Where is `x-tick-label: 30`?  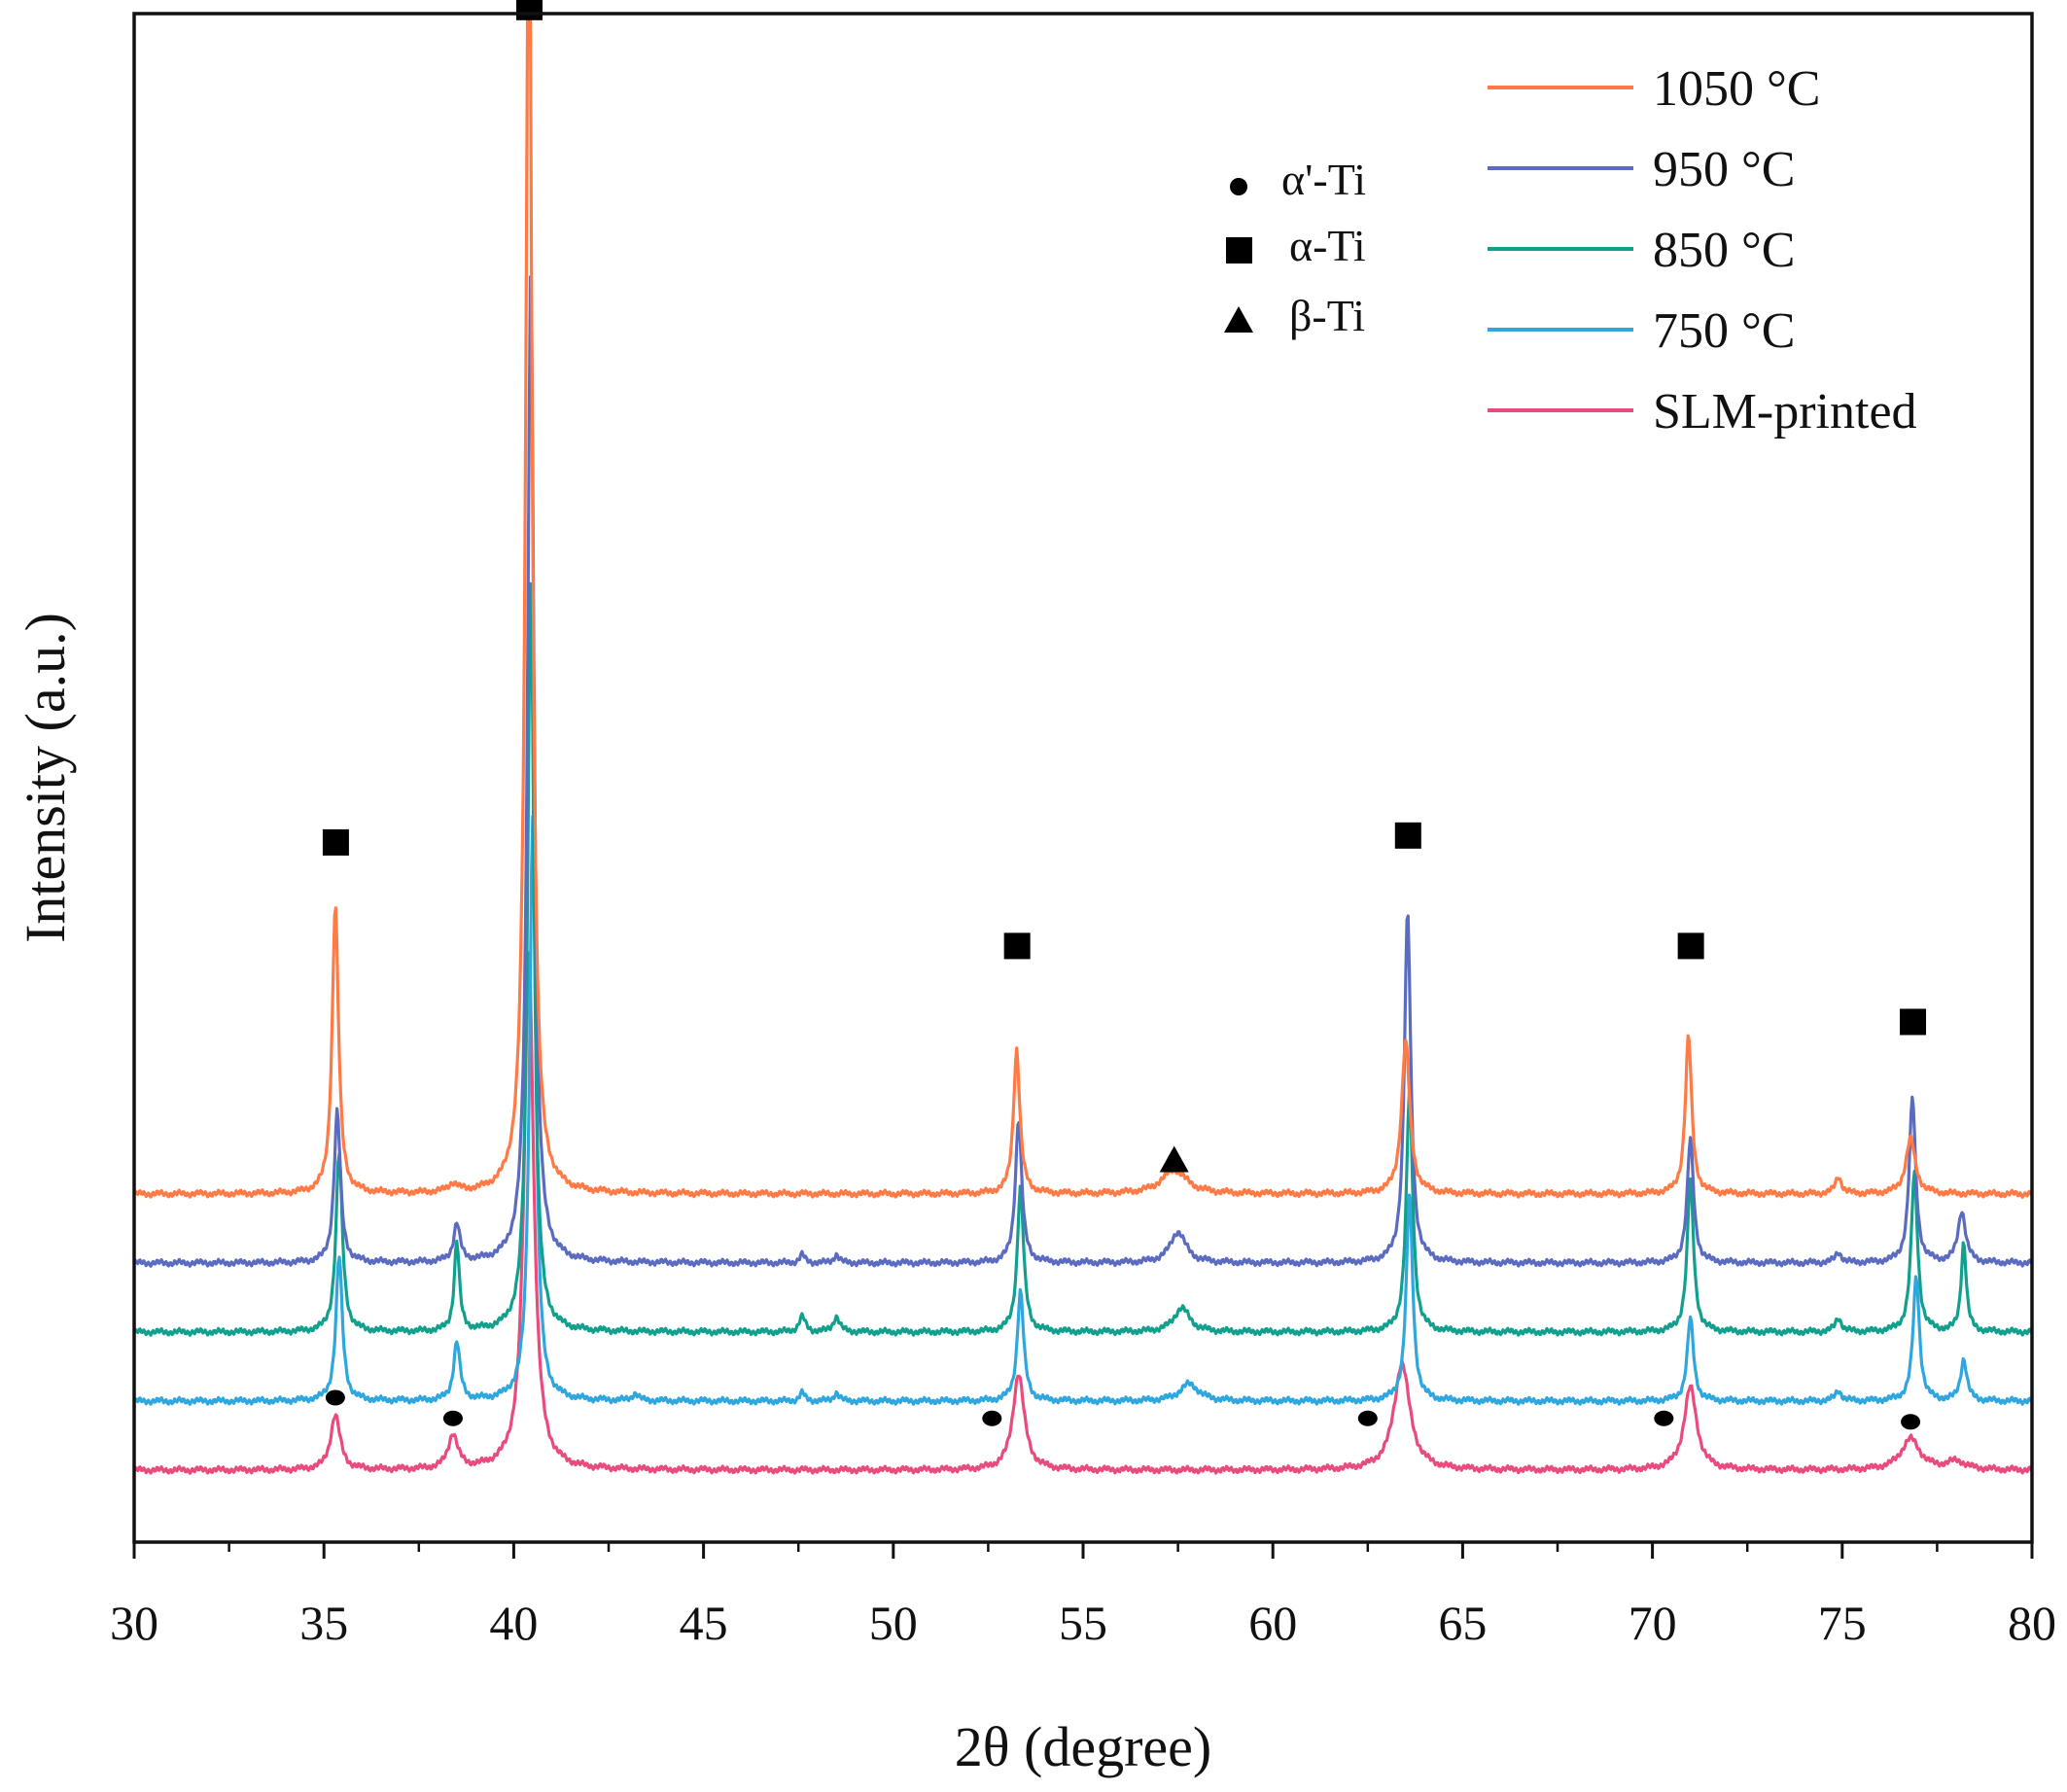
x-tick-label: 30 is located at coordinates (134, 1623).